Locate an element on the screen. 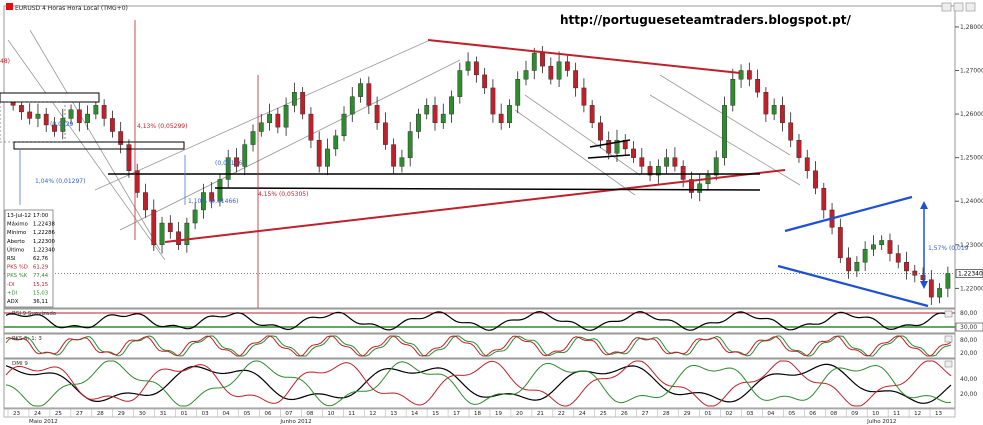 Image resolution: width=983 pixels, height=425 pixels. x-tick-label: 09 is located at coordinates (854, 414).